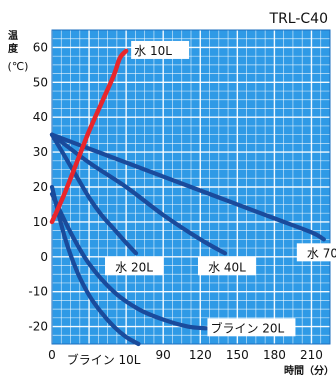 The width and height of the screenshot is (336, 376). What do you see at coordinates (40, 82) in the screenshot?
I see `y-tick-label: 50` at bounding box center [40, 82].